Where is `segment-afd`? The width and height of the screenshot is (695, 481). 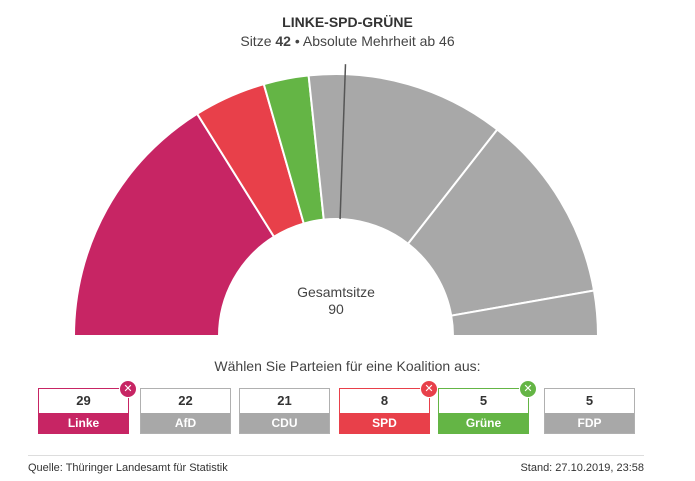
segment-afd is located at coordinates (403, 159).